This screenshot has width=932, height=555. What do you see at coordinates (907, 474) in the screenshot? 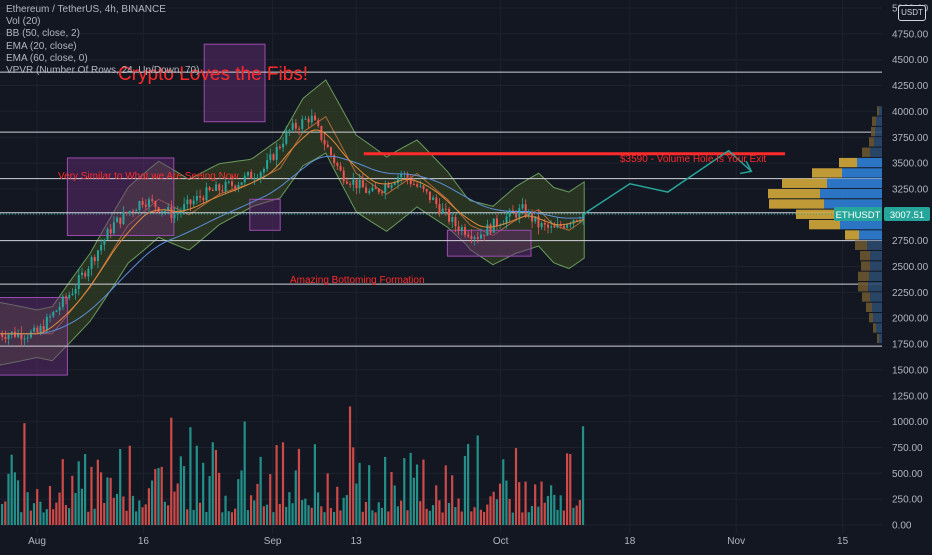
I see `y-axis-tick-label: 500.00` at bounding box center [907, 474].